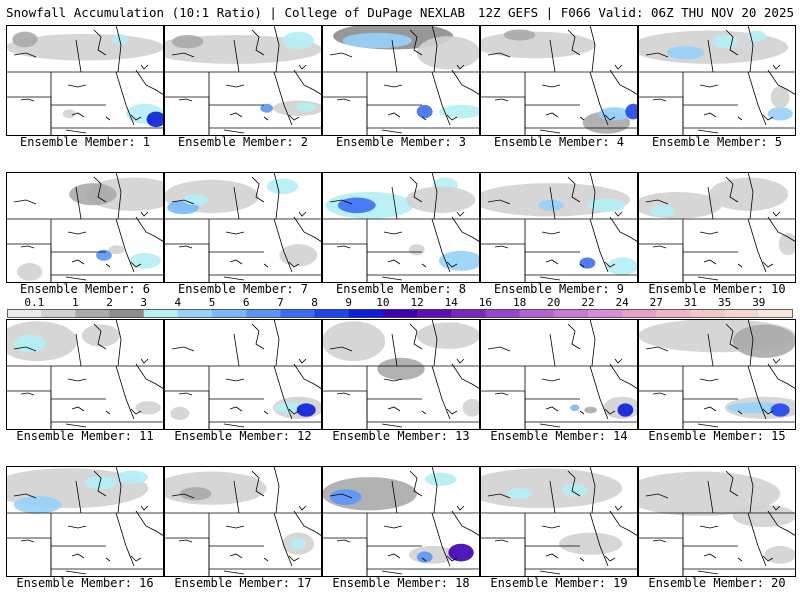  What do you see at coordinates (109, 302) in the screenshot?
I see `colorbar-tick: 2` at bounding box center [109, 302].